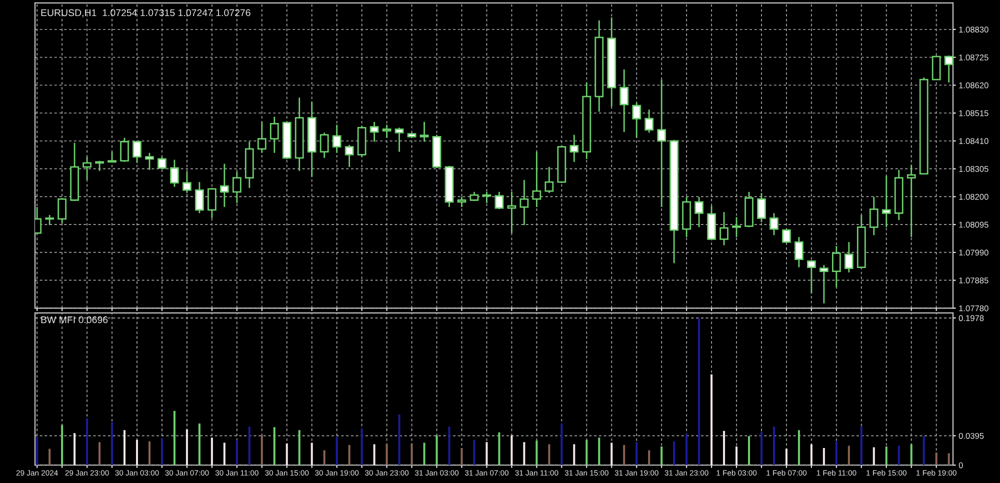  Describe the element at coordinates (973, 141) in the screenshot. I see `y-tick-label: 1.08410` at that location.